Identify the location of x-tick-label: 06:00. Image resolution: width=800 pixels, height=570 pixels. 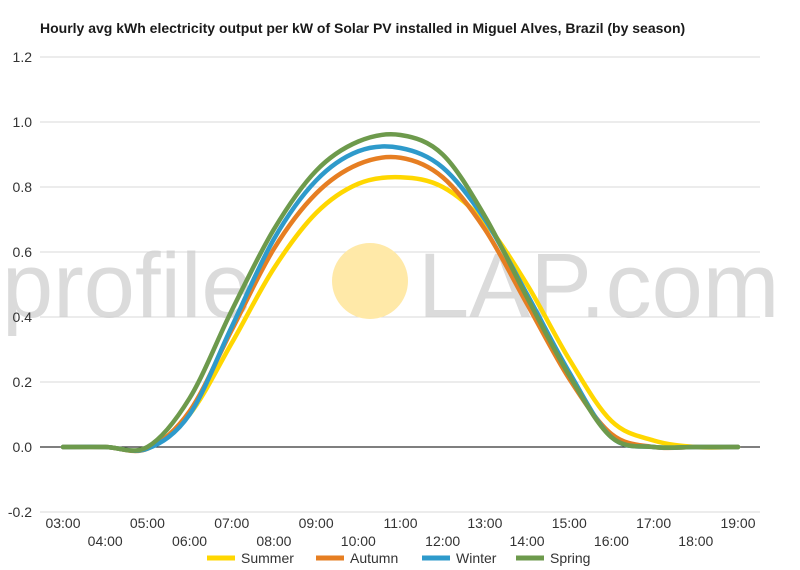
(189, 541).